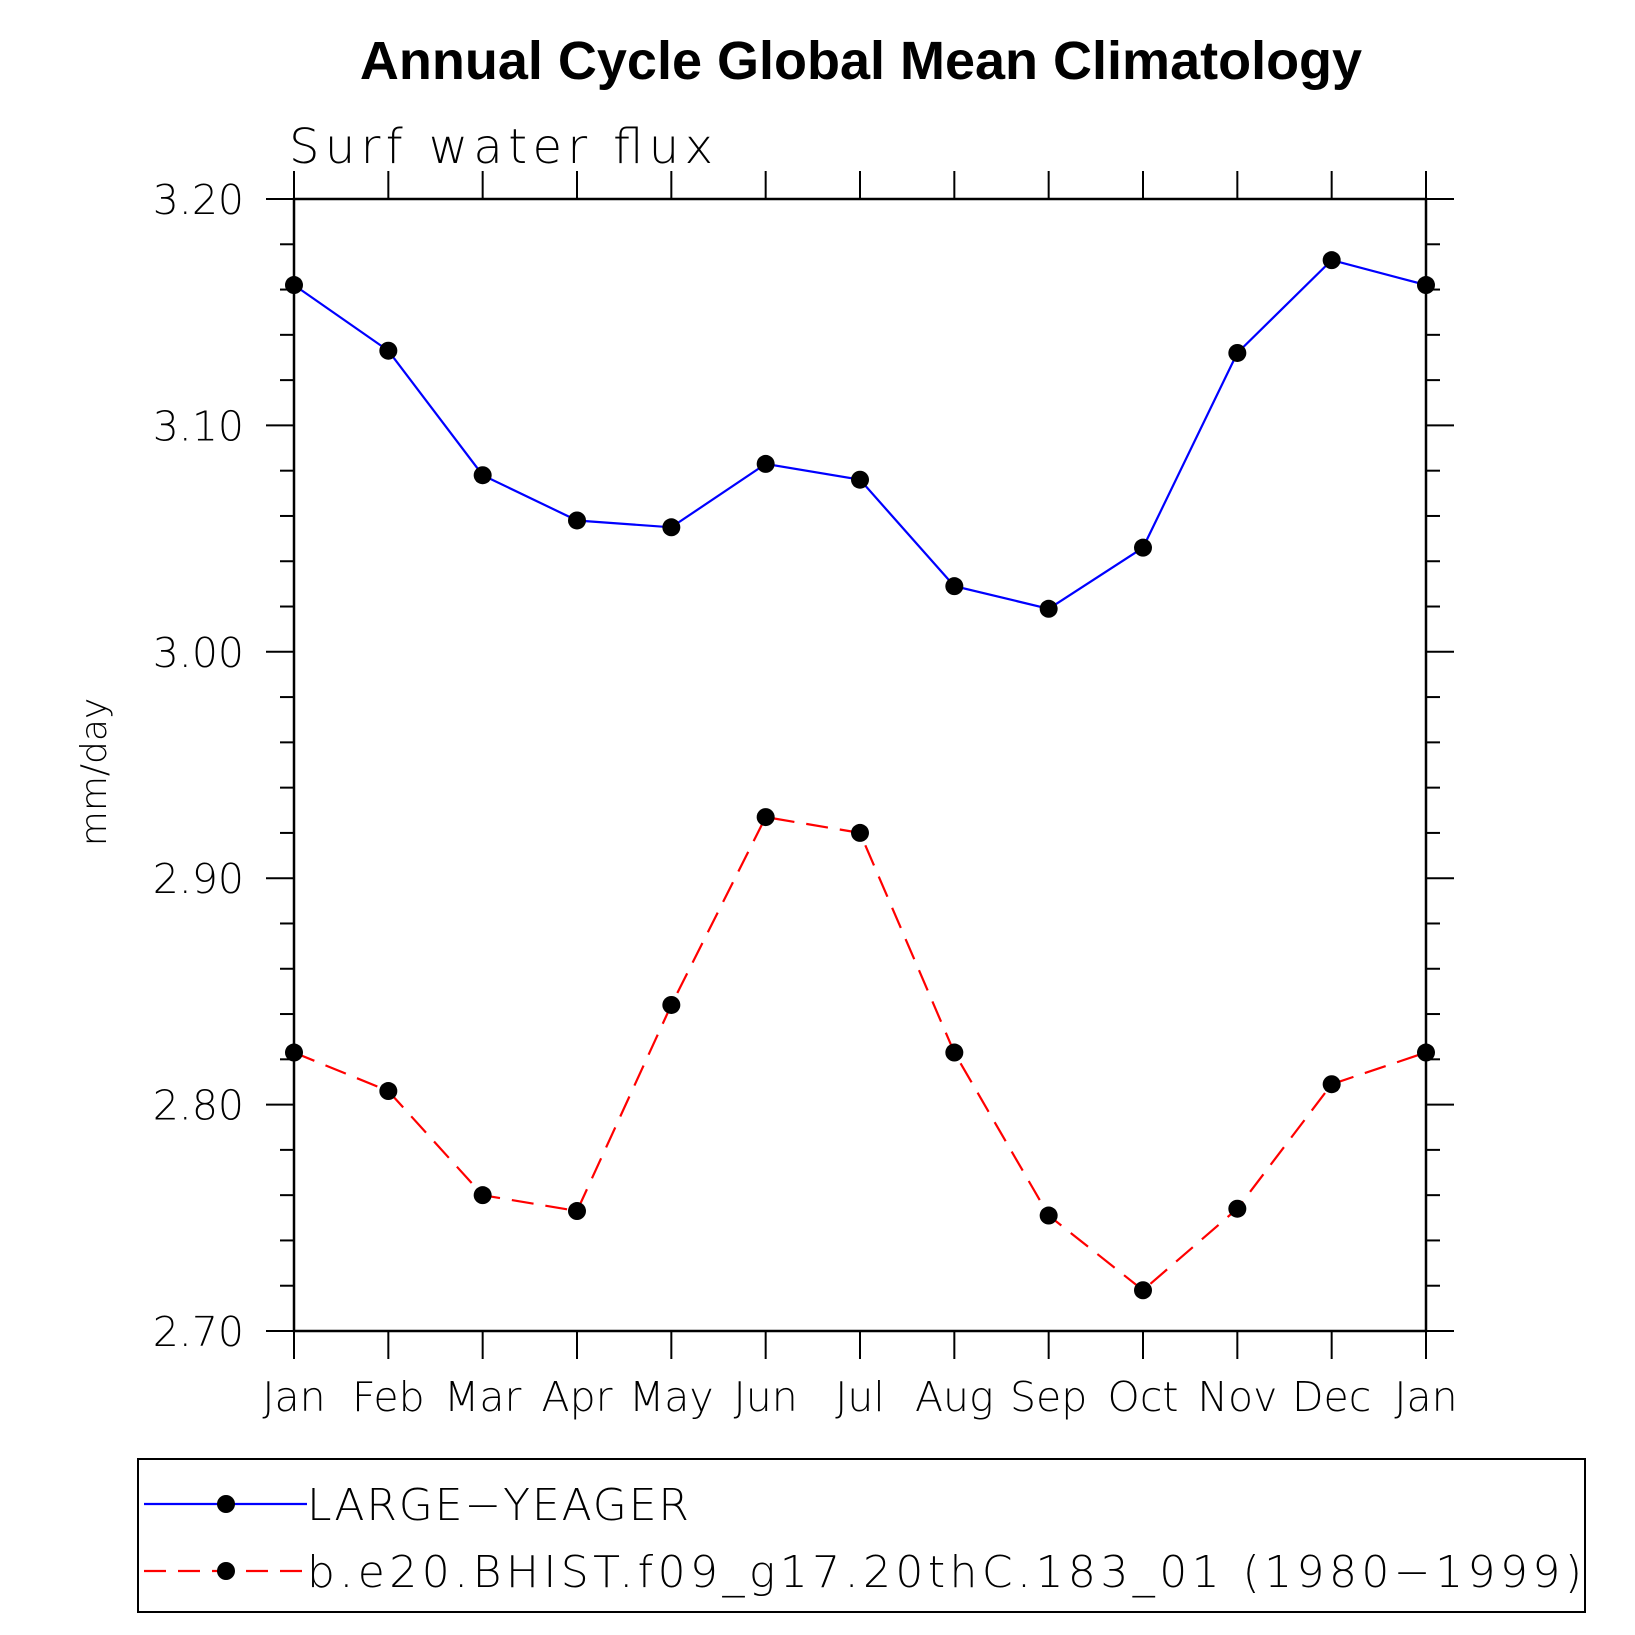  Describe the element at coordinates (198, 879) in the screenshot. I see `y-tick-label: 2.90` at that location.